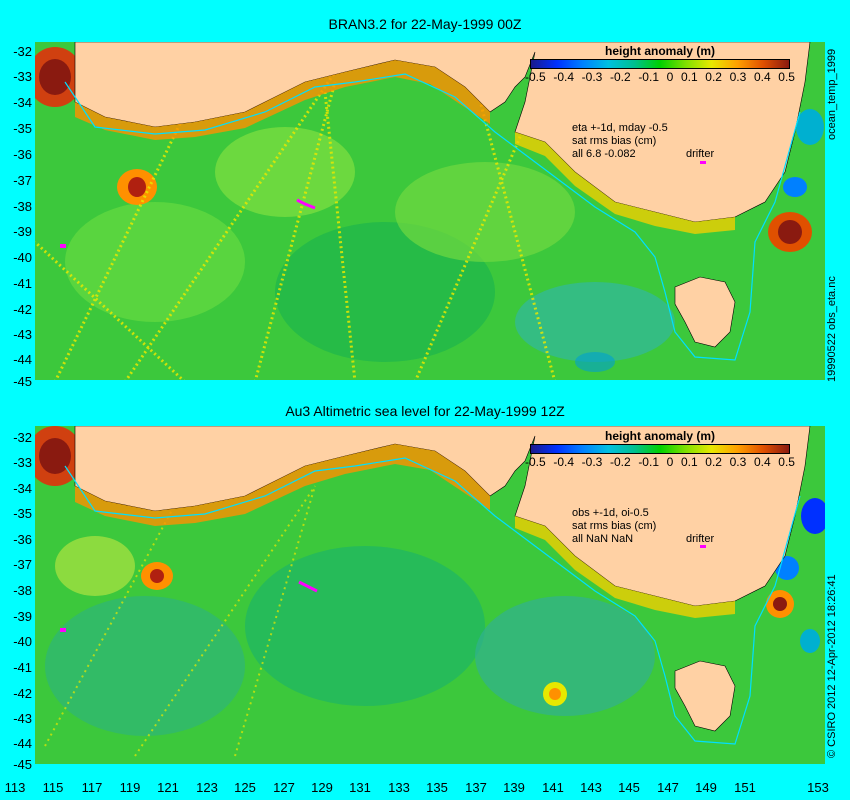 The width and height of the screenshot is (850, 800). What do you see at coordinates (832, 666) in the screenshot?
I see `bottom-side-label: © CSIRO 2012 12-Apr-2012 18:26:41` at bounding box center [832, 666].